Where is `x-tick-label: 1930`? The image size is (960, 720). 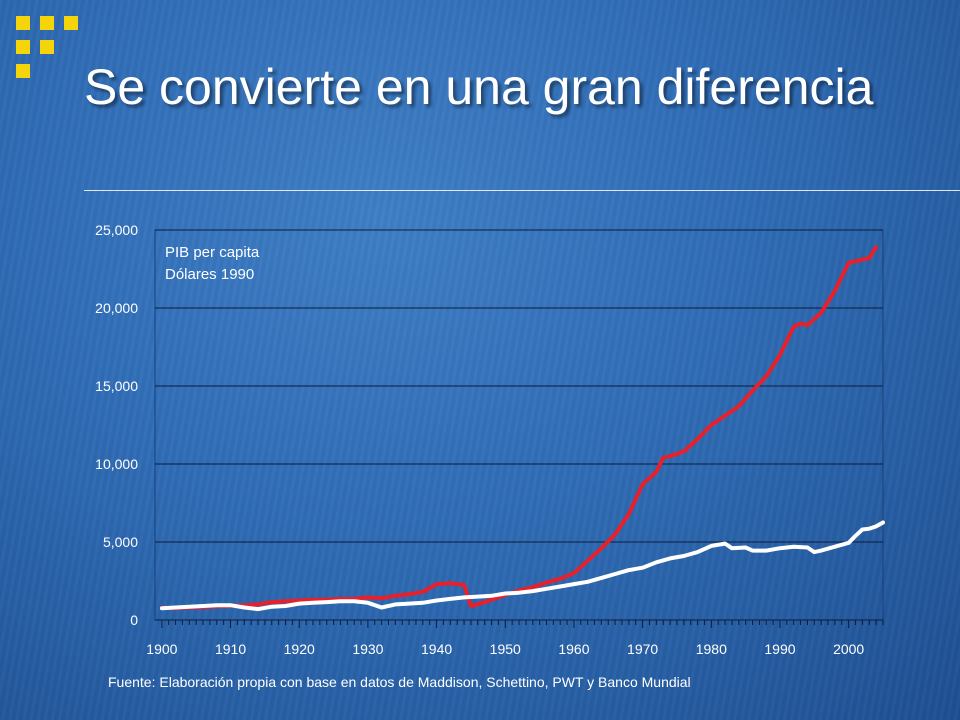 x-tick-label: 1930 is located at coordinates (367, 649).